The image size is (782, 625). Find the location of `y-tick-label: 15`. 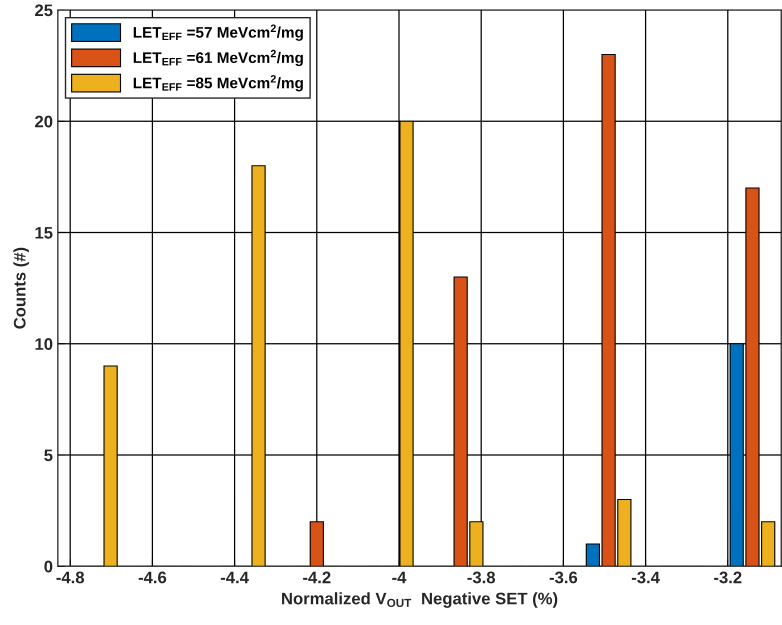

y-tick-label: 15 is located at coordinates (44, 233).